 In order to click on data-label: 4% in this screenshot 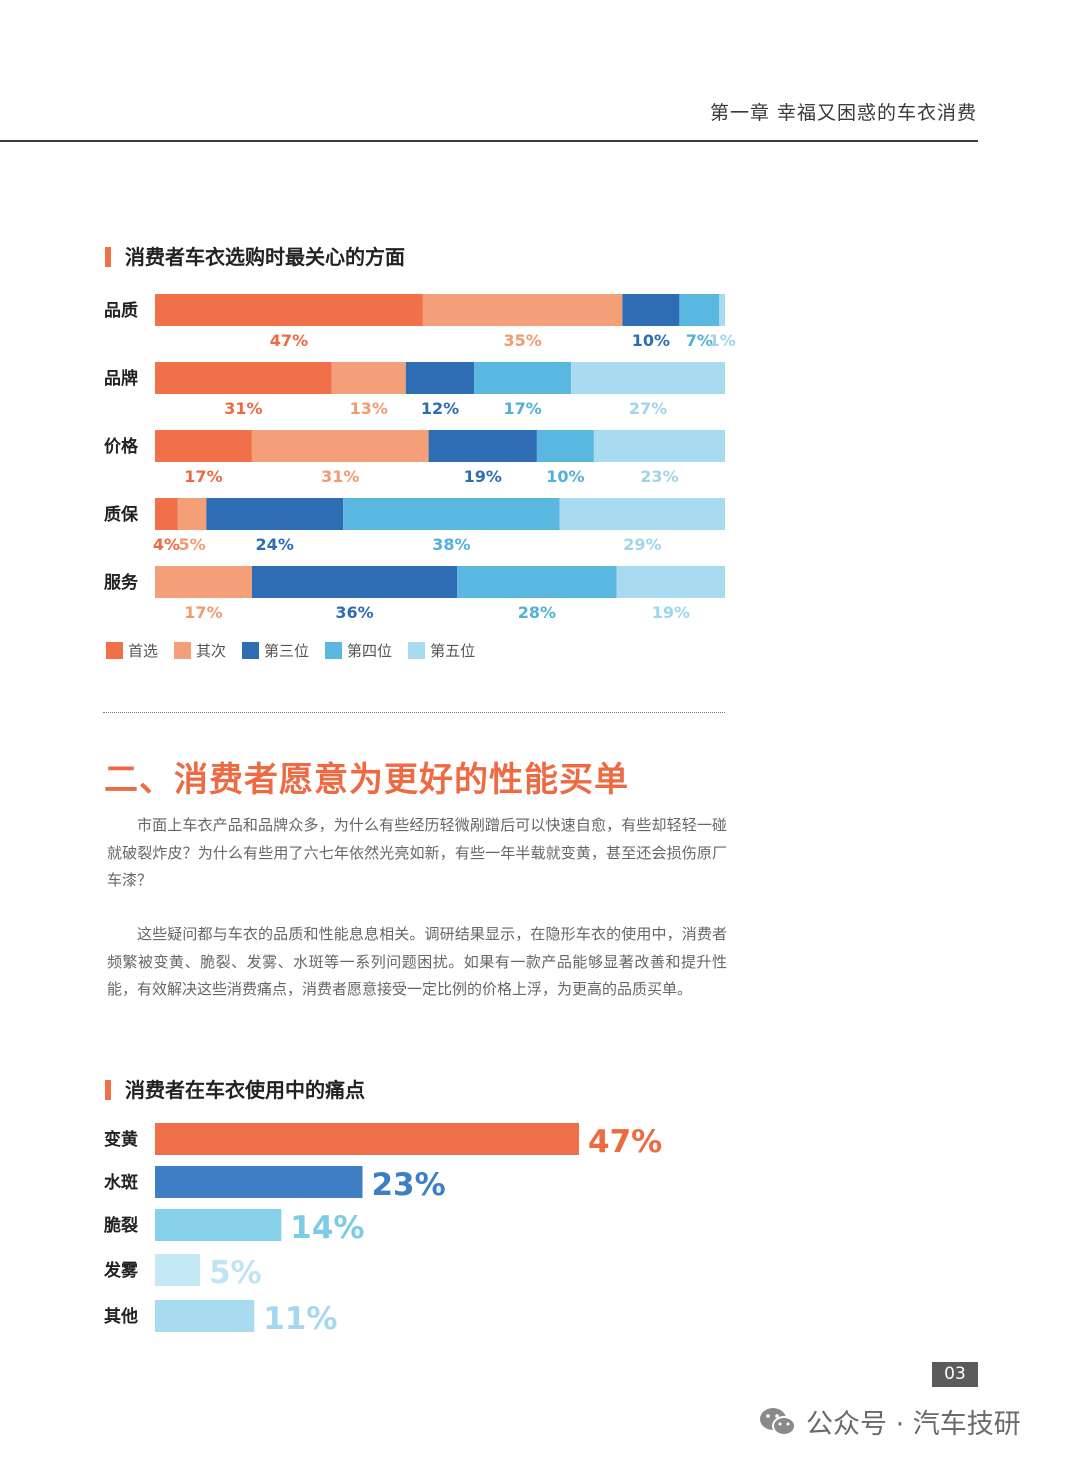, I will do `click(166, 544)`.